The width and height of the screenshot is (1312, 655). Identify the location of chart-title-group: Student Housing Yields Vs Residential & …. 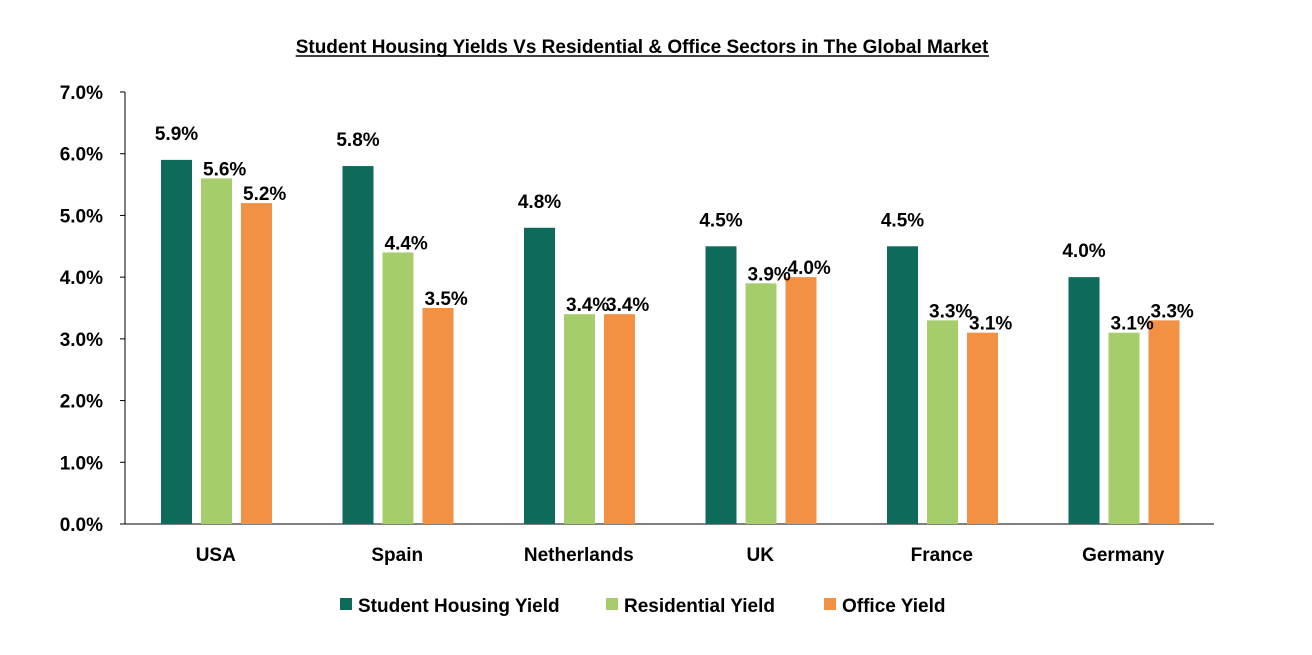
(642, 47).